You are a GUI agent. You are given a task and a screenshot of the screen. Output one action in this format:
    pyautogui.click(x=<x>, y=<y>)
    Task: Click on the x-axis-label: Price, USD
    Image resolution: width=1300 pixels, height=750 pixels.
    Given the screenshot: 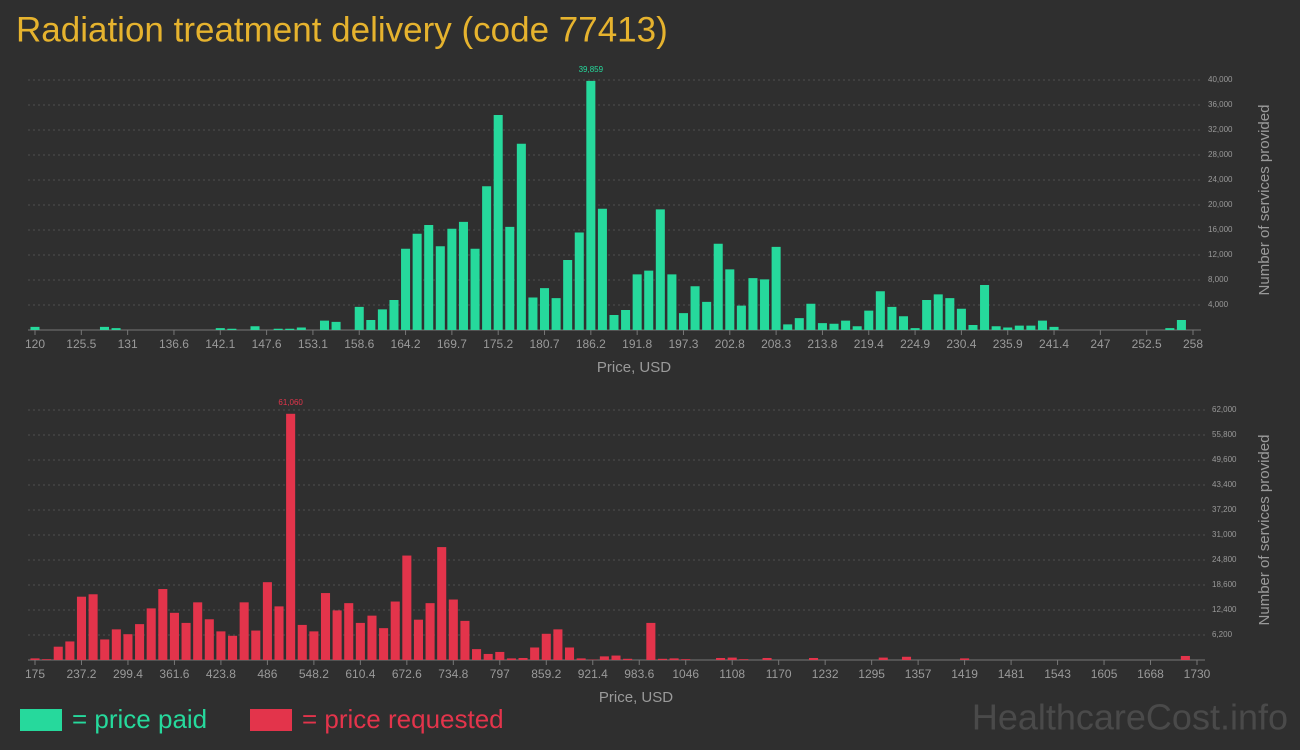 What is the action you would take?
    pyautogui.click(x=636, y=697)
    